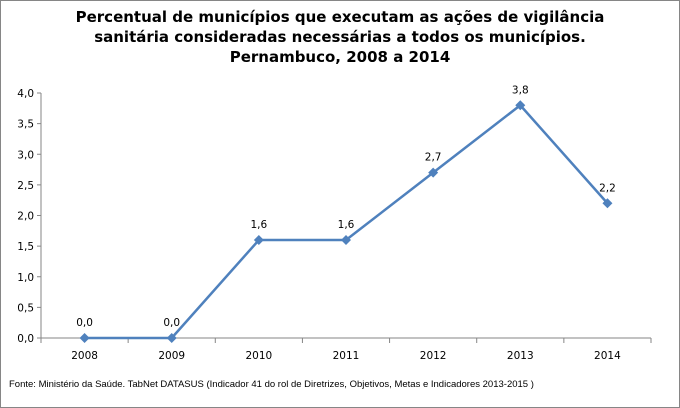 This screenshot has height=408, width=680. Describe the element at coordinates (25, 217) in the screenshot. I see `y-tick-label: 2,0` at that location.